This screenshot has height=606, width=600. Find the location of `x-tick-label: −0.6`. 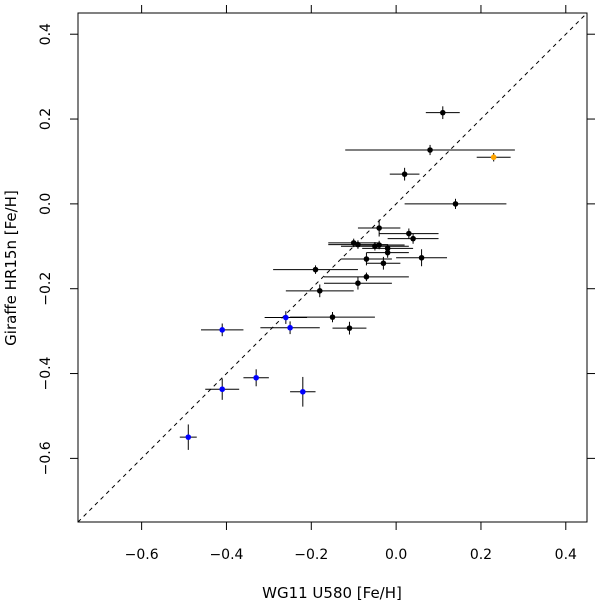

x-tick-label: −0.6 is located at coordinates (142, 555).